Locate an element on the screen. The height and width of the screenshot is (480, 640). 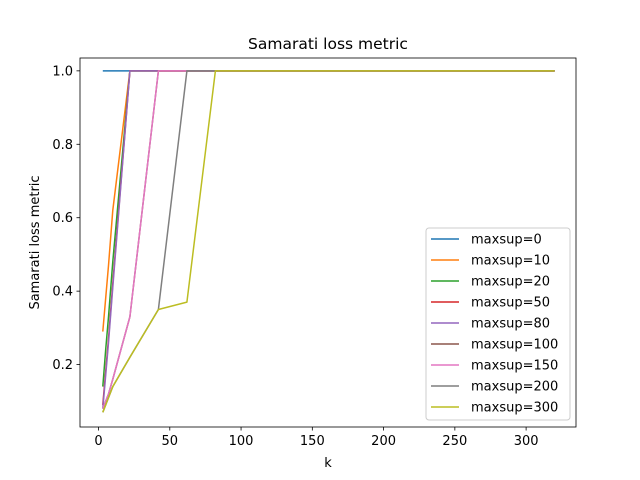
y-tick-label: 1.0 is located at coordinates (62, 71).